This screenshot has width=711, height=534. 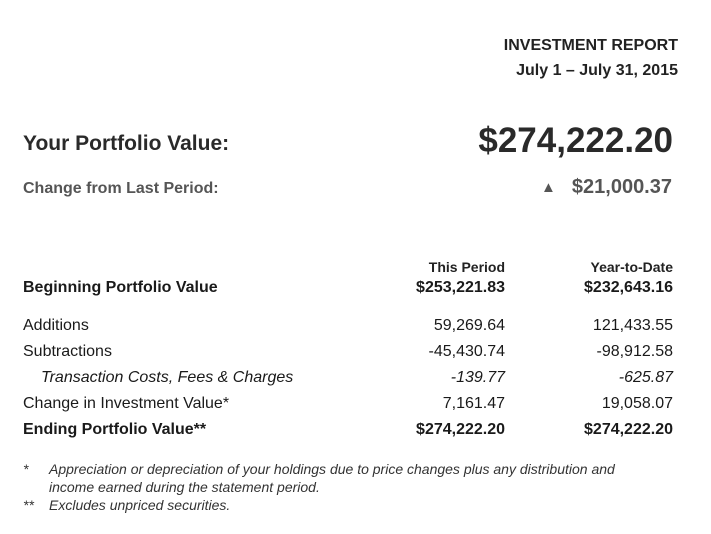 What do you see at coordinates (548, 187) in the screenshot?
I see `up-arrow-icon: ▲` at bounding box center [548, 187].